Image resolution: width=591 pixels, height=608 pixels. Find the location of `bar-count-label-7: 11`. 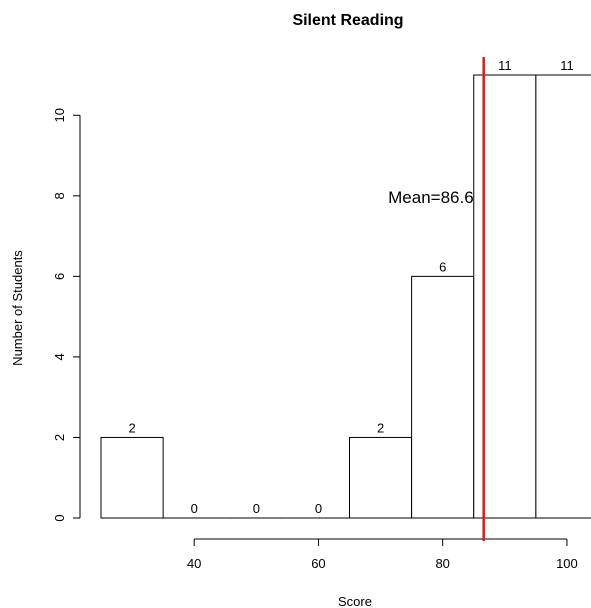

bar-count-label-7: 11 is located at coordinates (567, 65).